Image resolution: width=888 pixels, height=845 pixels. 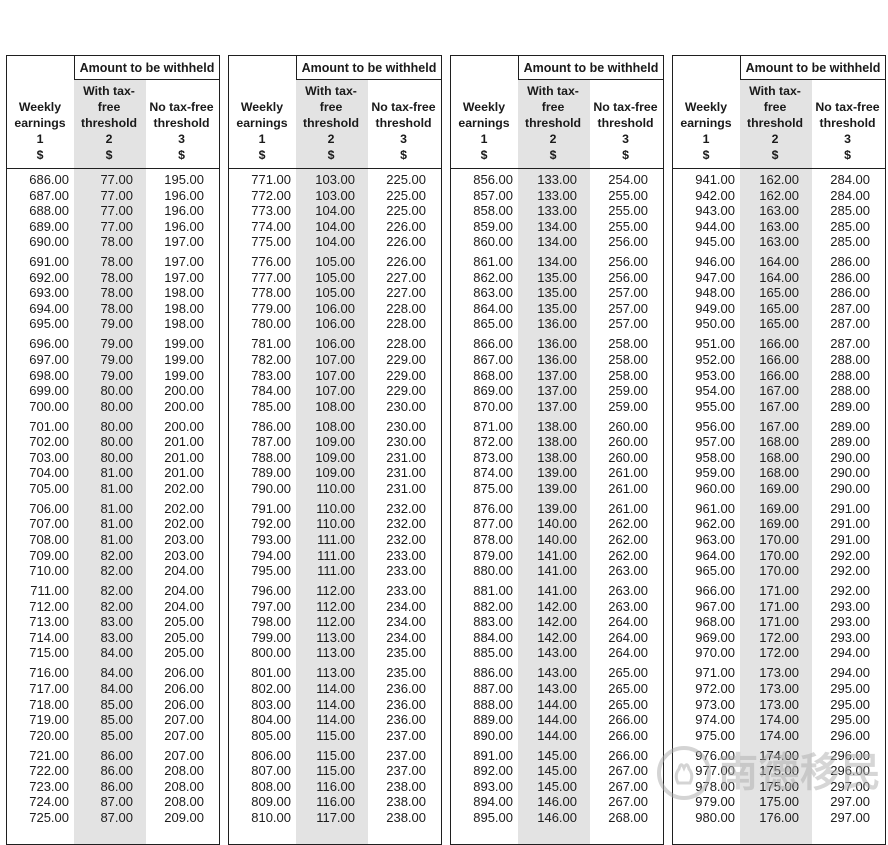 I want to click on weekly-earnings-value: 791.00, so click(x=271, y=508).